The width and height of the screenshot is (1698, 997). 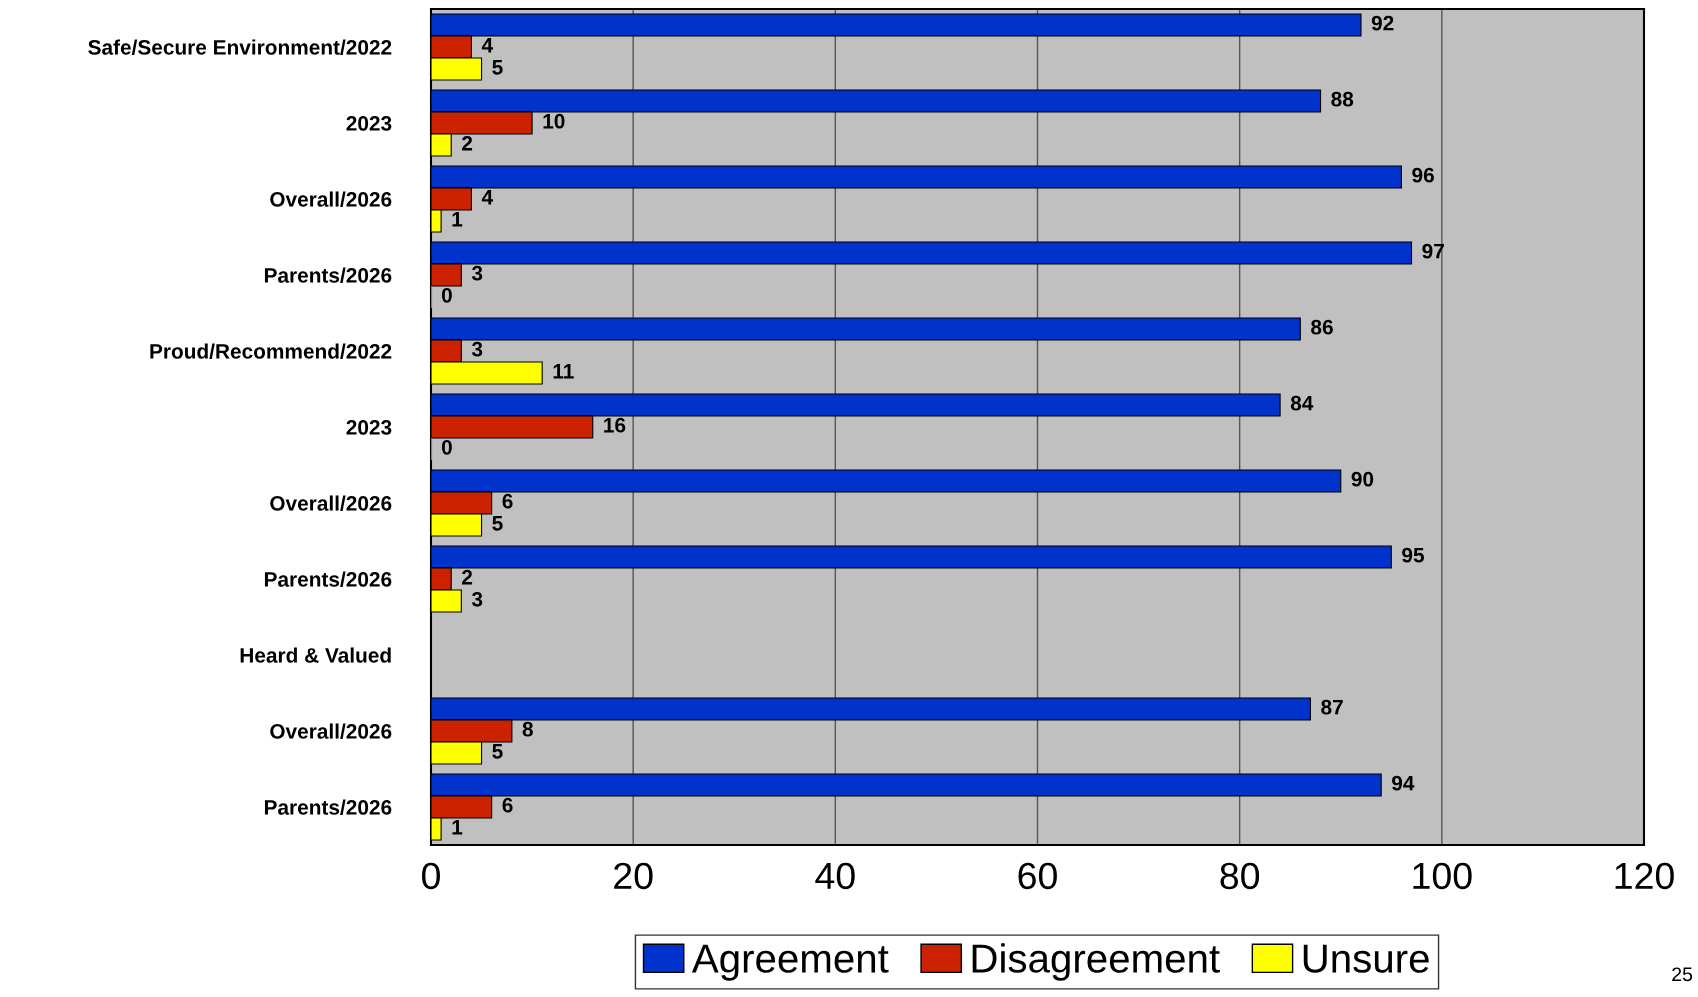 What do you see at coordinates (1342, 99) in the screenshot?
I see `data-label: 88` at bounding box center [1342, 99].